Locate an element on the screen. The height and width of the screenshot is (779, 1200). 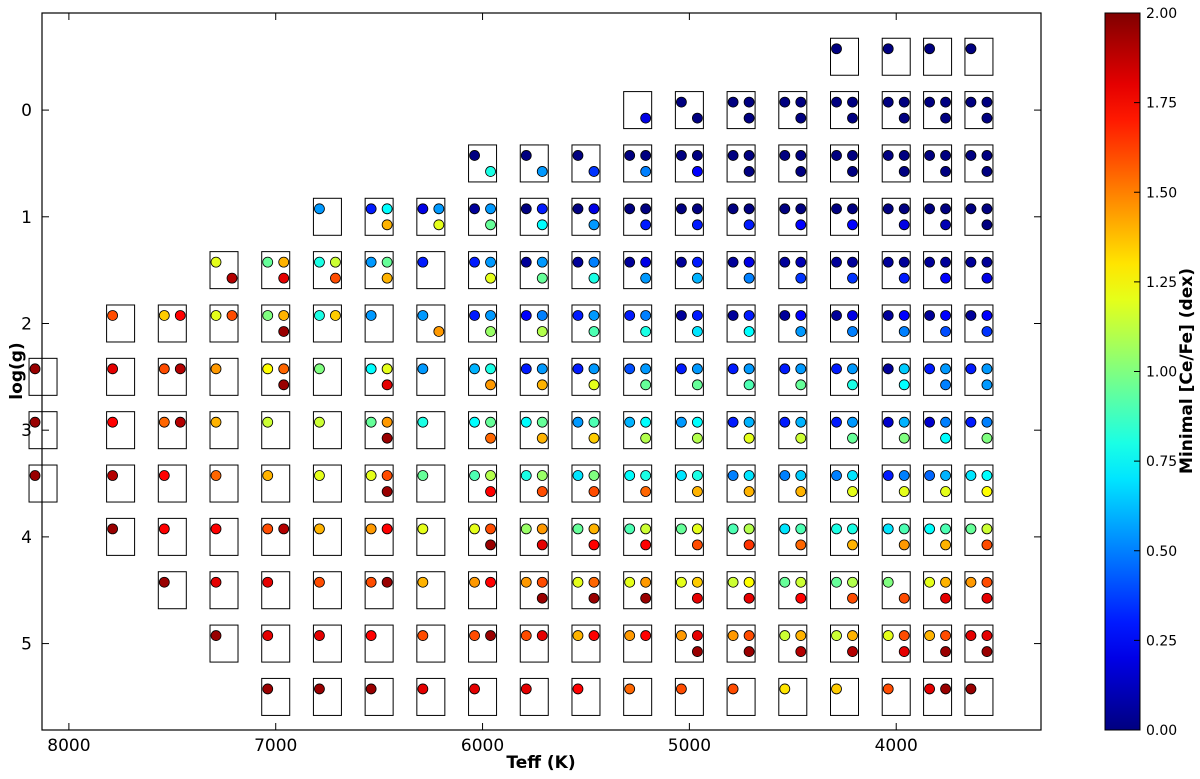
x-tick-label: 8000 is located at coordinates (68, 746).